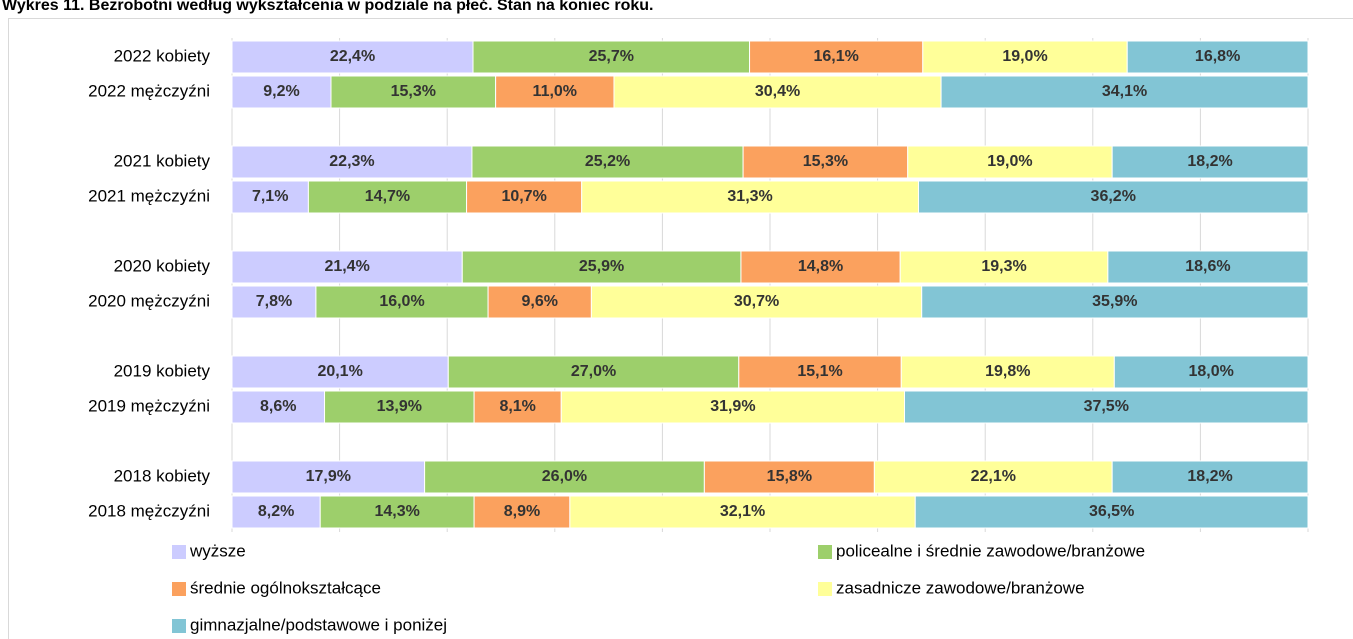  Describe the element at coordinates (318, 624) in the screenshot. I see `legend-label: gimnazjalne/podstawowe i poniżej` at that location.